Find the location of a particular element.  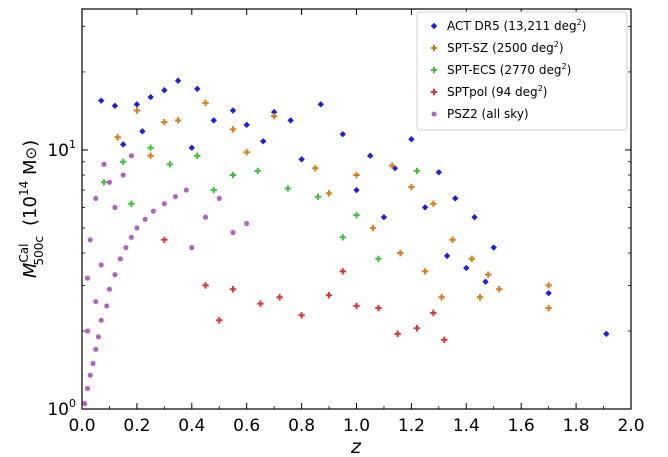

legend-label: SPT-SZ (2500 deg2) is located at coordinates (505, 47).